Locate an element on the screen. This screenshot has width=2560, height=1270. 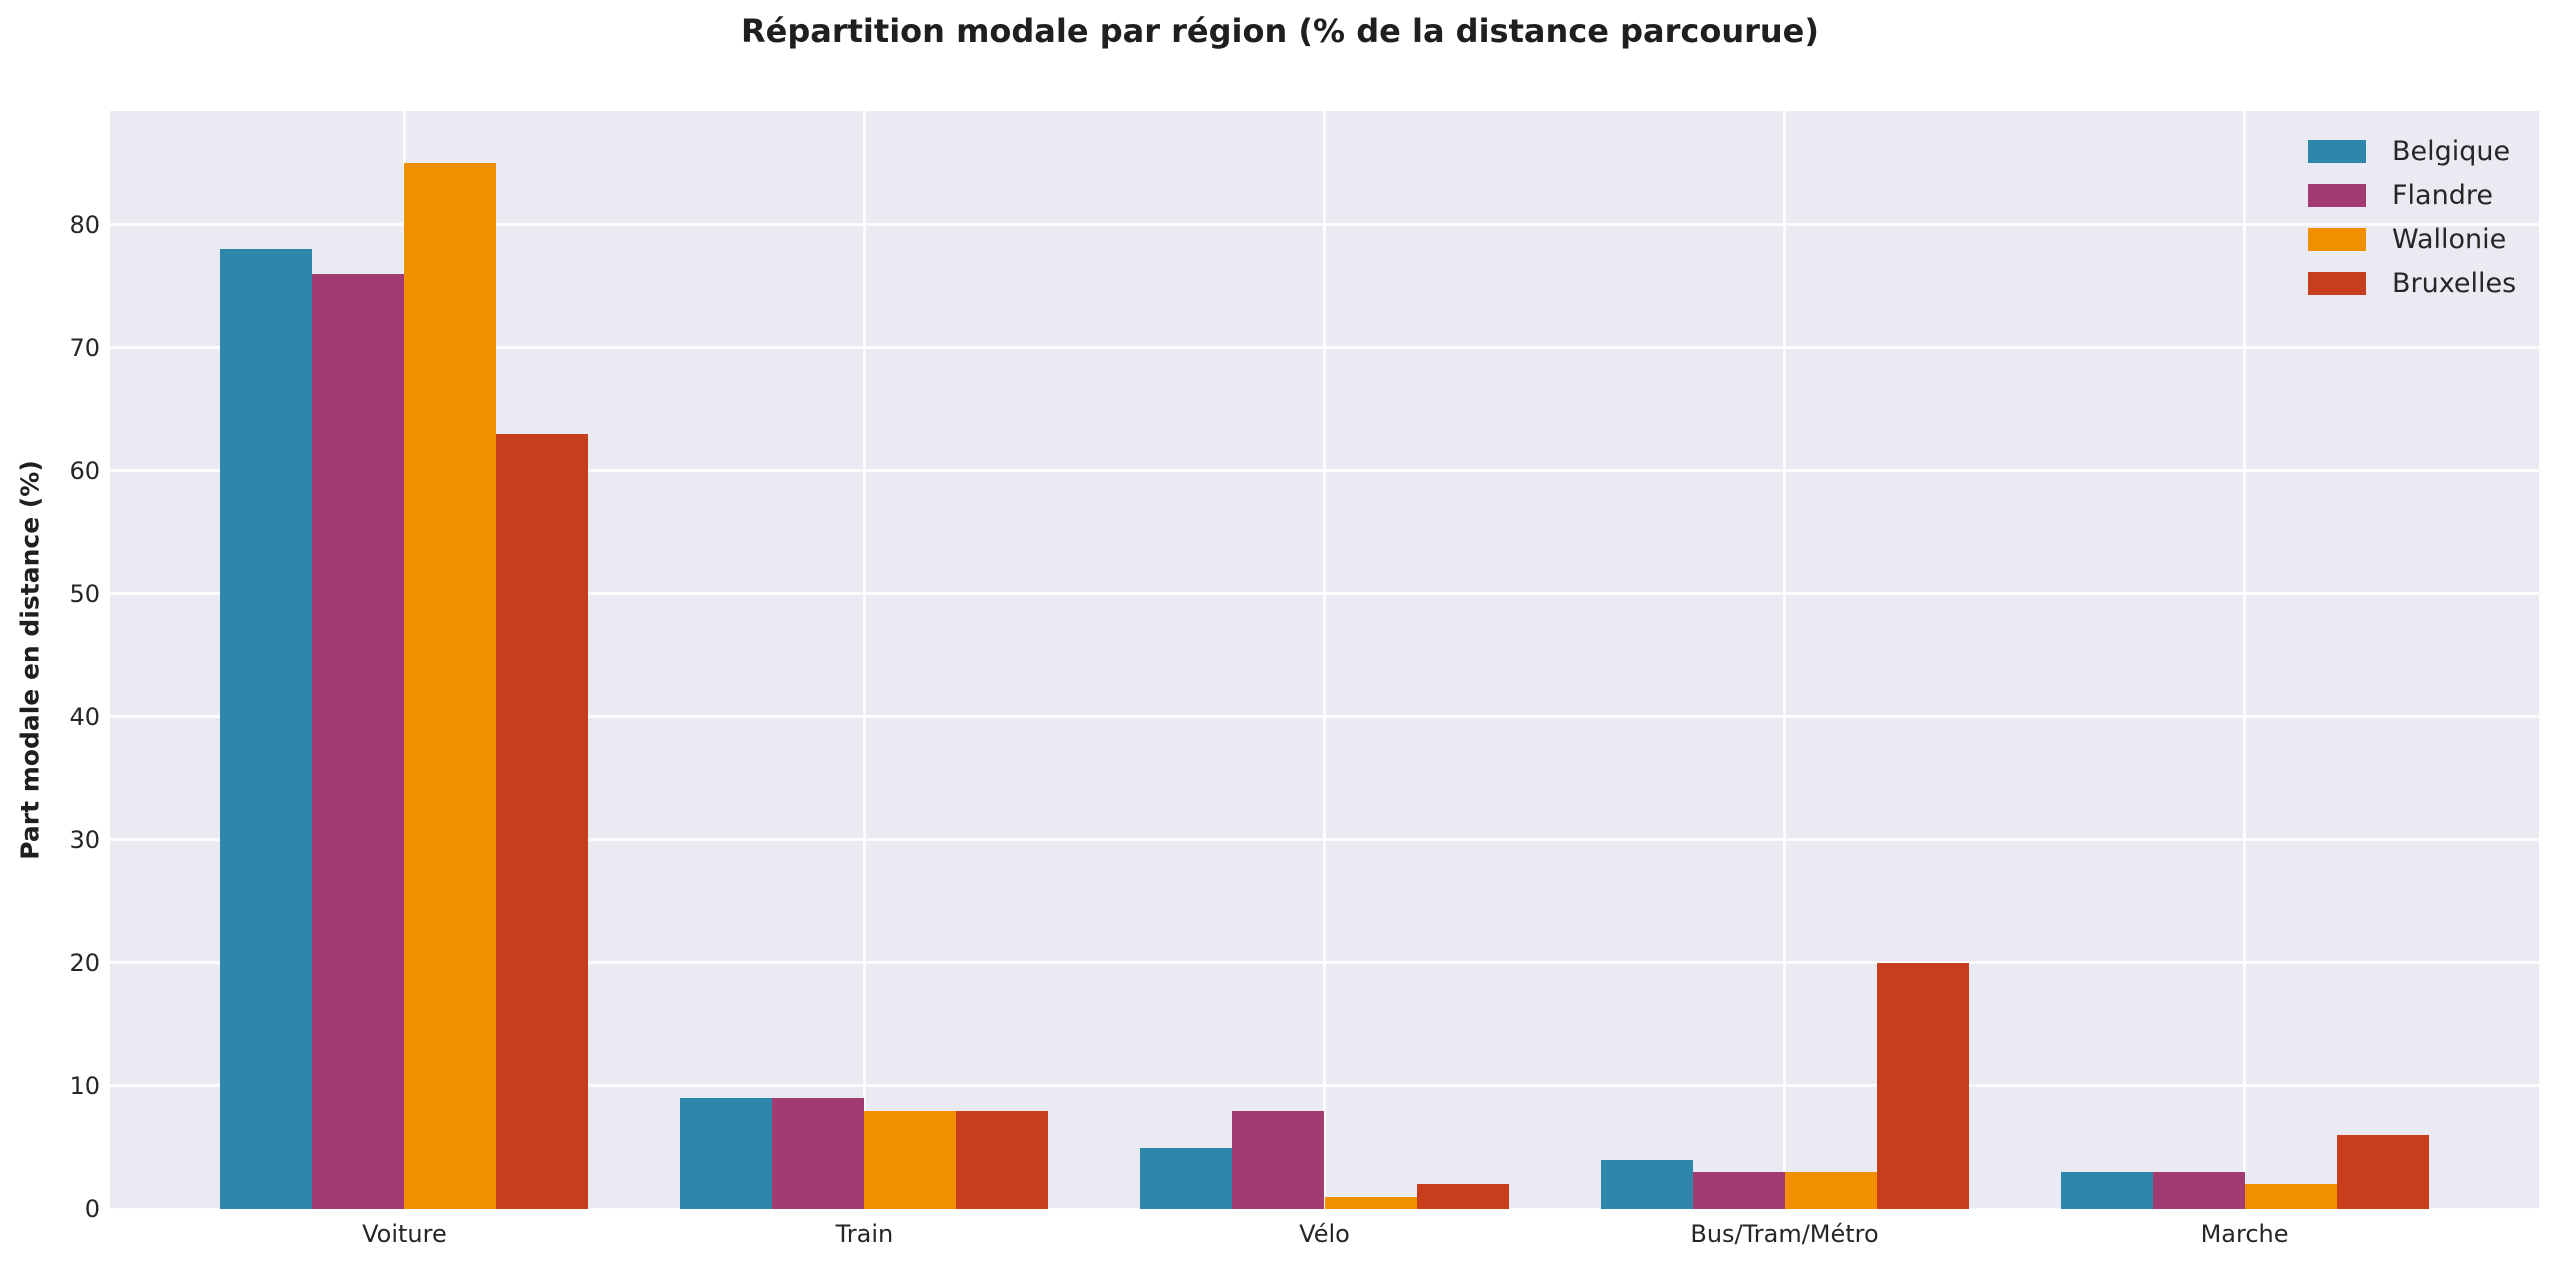
h-gridline is located at coordinates (1324, 1209).